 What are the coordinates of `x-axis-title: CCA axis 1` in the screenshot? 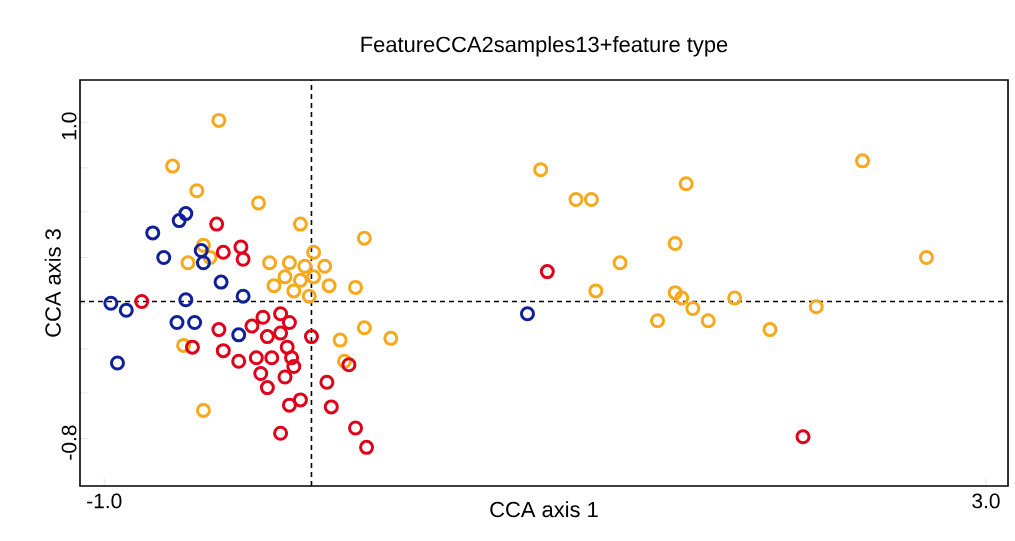 It's located at (544, 509).